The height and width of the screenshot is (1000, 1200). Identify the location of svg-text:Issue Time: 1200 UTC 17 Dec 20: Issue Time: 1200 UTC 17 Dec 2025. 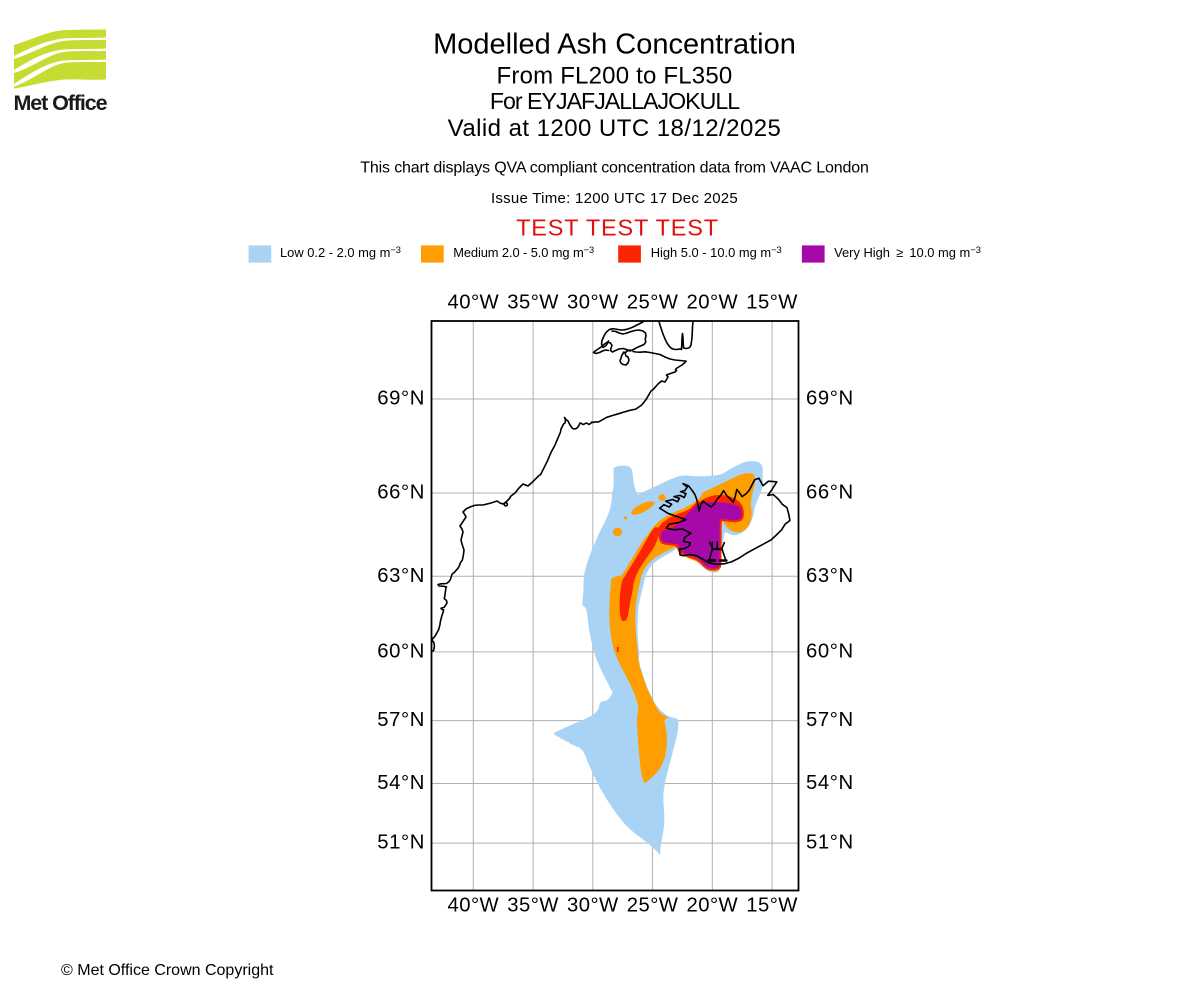
(614, 198).